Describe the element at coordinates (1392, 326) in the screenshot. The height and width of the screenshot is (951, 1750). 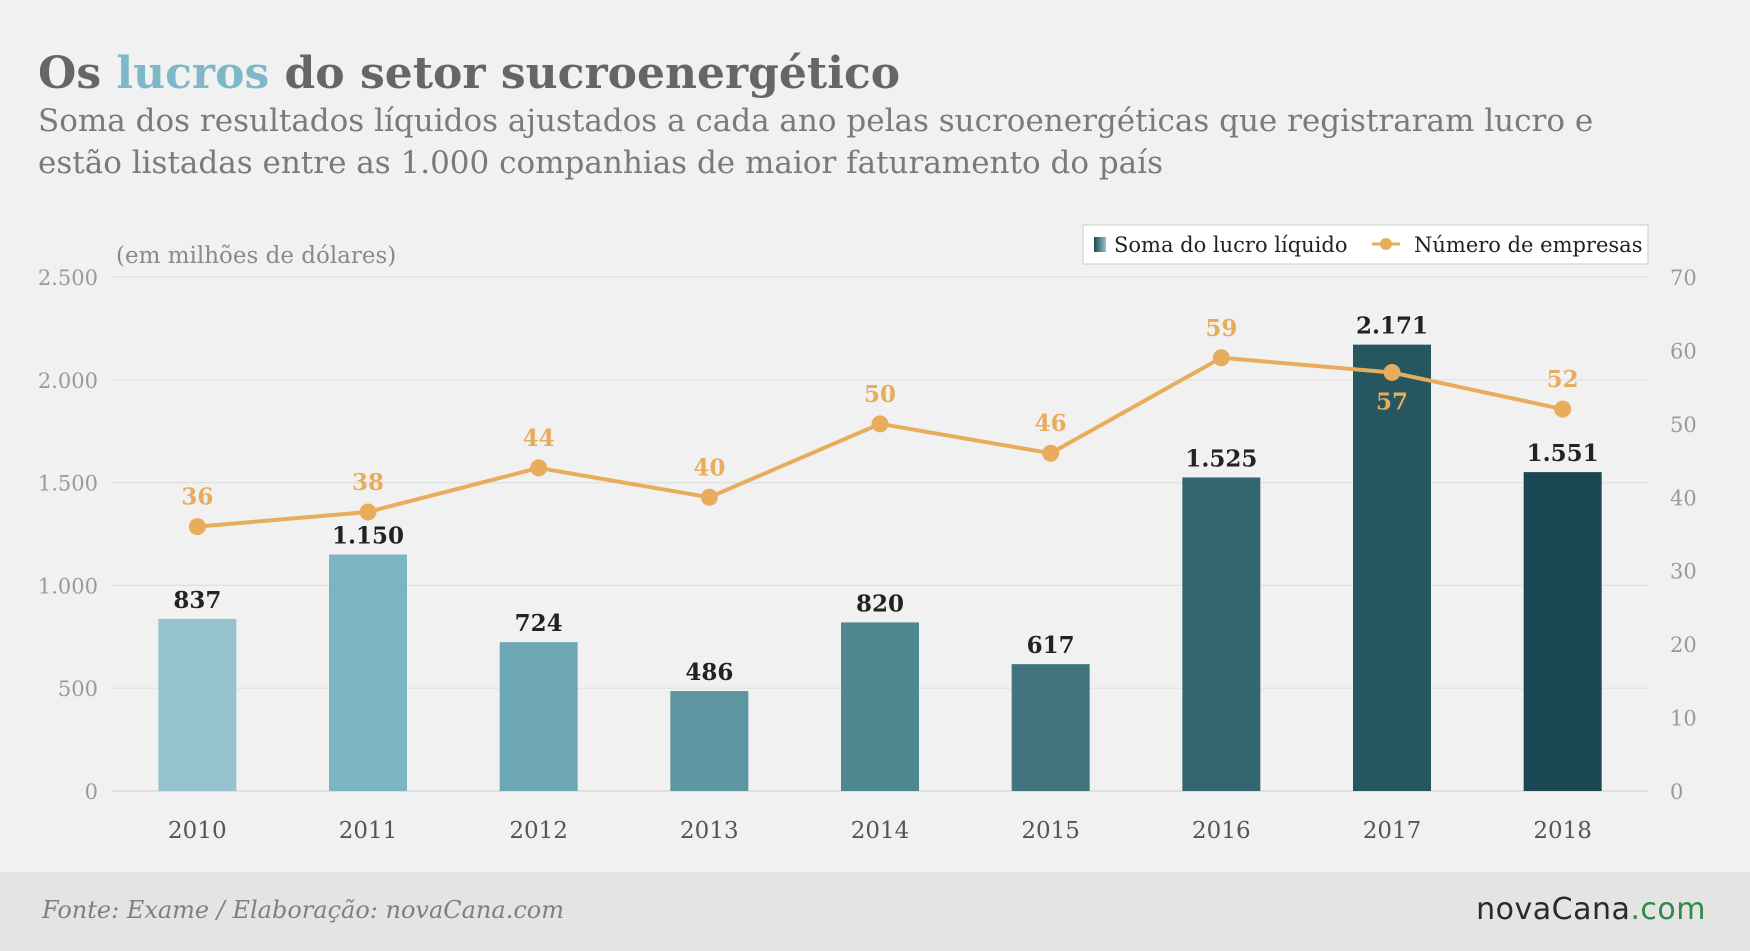
I see `bar-value-label: 2.171` at that location.